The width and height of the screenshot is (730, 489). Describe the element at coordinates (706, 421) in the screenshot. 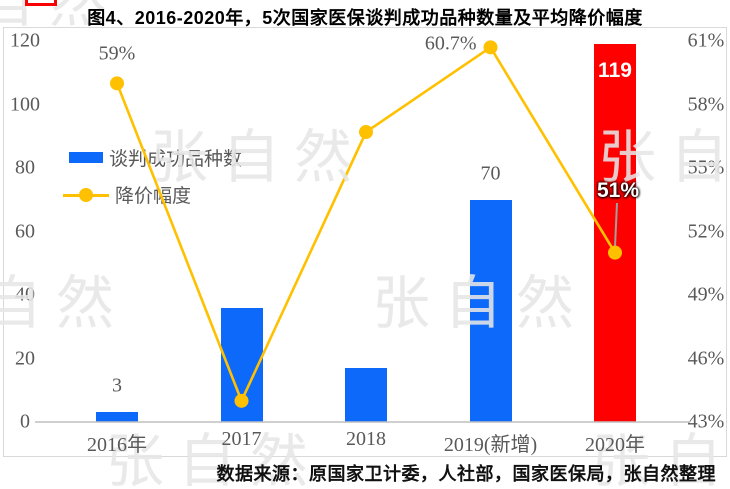

I see `axis-tick-right: 43%` at that location.